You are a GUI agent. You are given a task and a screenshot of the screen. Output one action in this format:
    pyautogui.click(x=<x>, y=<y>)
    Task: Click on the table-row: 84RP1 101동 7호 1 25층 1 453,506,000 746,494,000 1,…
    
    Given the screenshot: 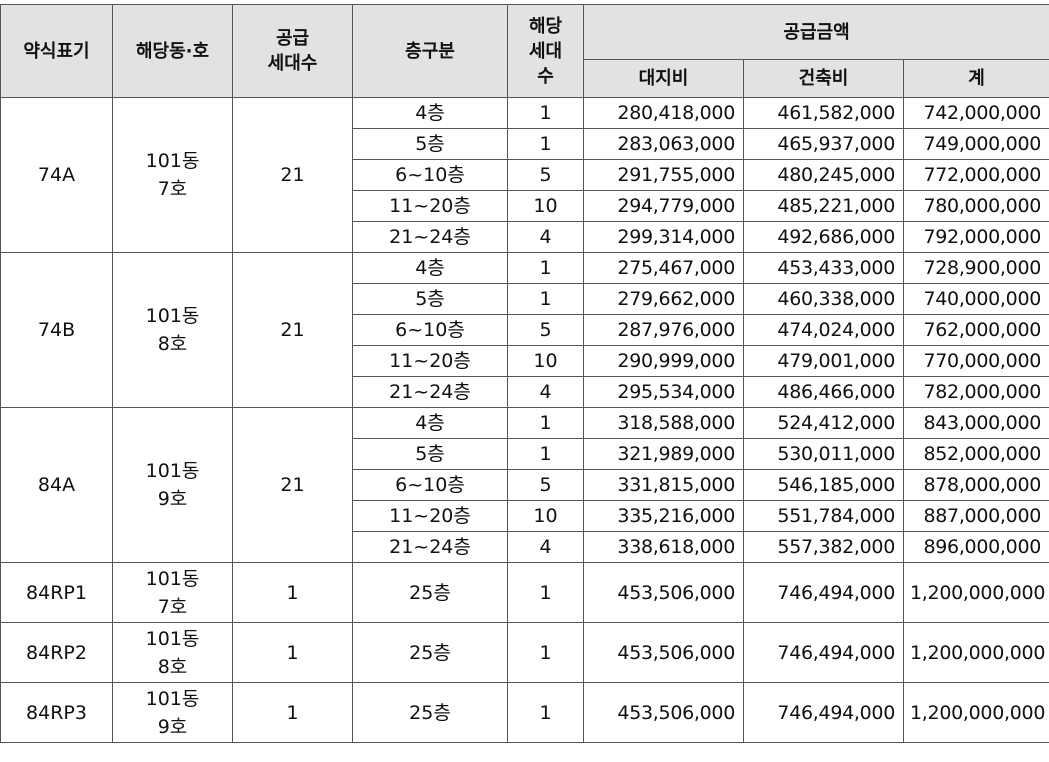 What is the action you would take?
    pyautogui.click(x=524, y=592)
    